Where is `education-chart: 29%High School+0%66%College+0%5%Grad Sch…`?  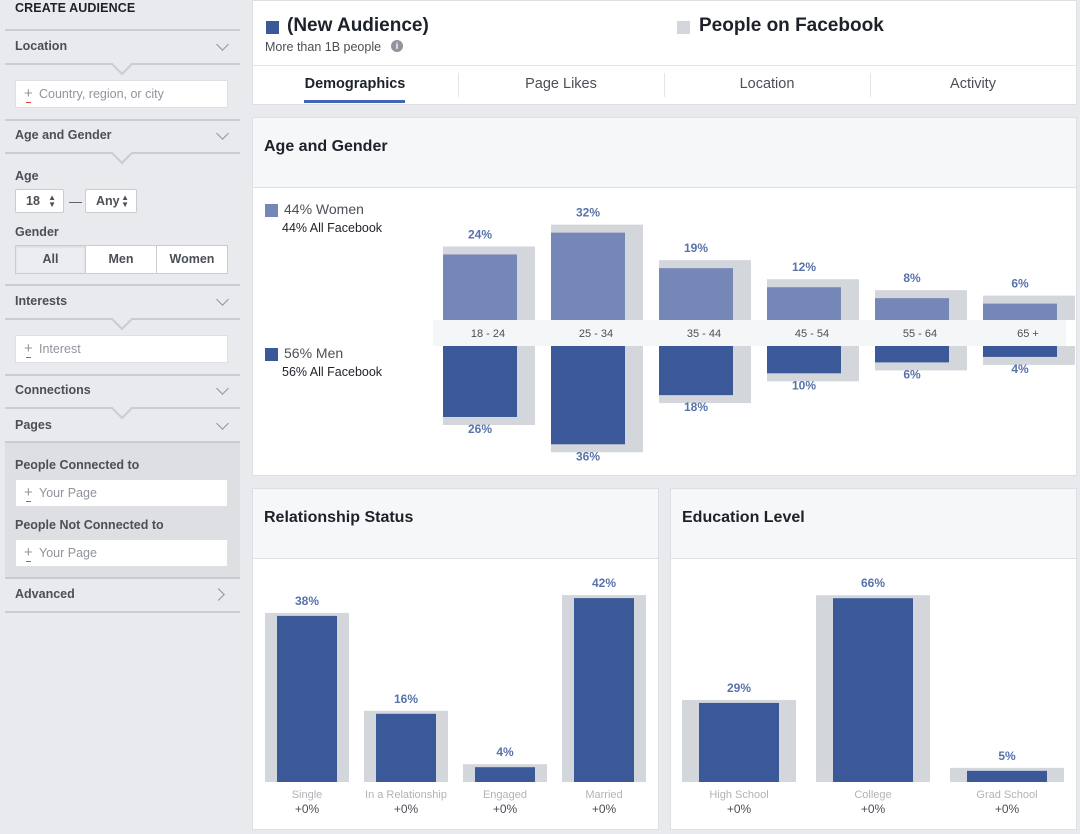 education-chart: 29%High School+0%66%College+0%5%Grad Sch… is located at coordinates (873, 696).